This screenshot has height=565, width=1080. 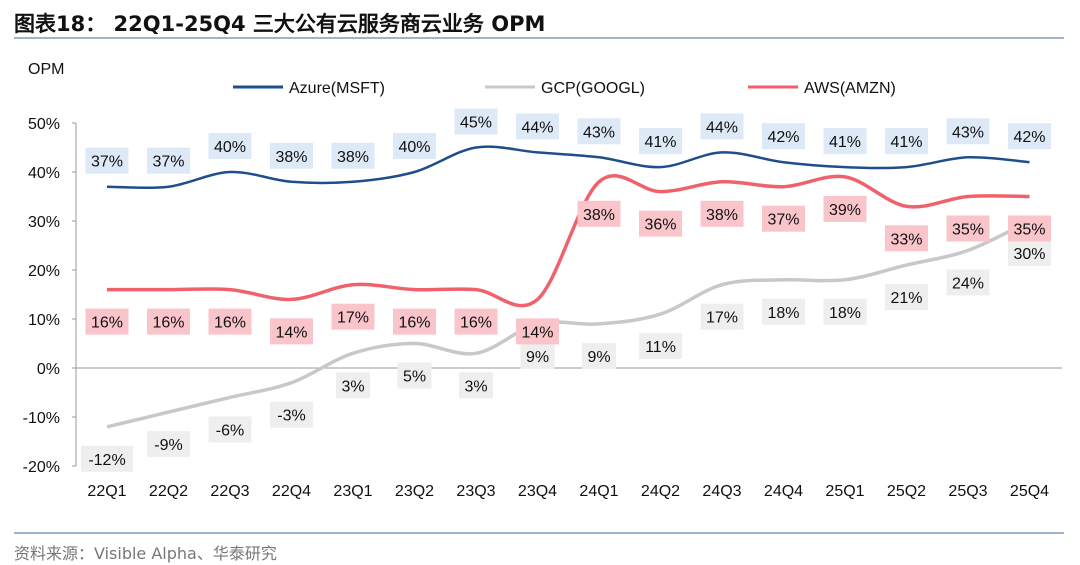 What do you see at coordinates (337, 88) in the screenshot?
I see `legend-label: Azure(MSFT)` at bounding box center [337, 88].